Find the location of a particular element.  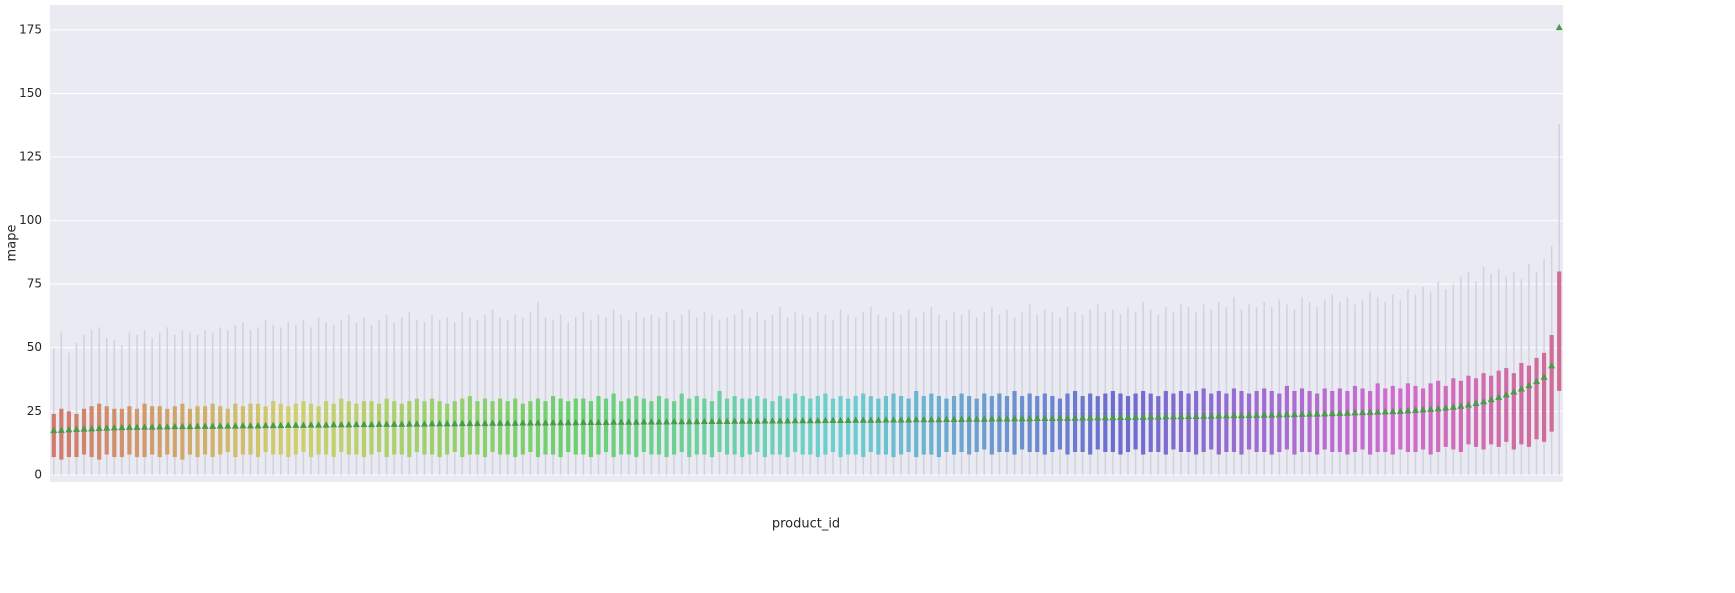

y-tick-label: 50 is located at coordinates (34, 347).